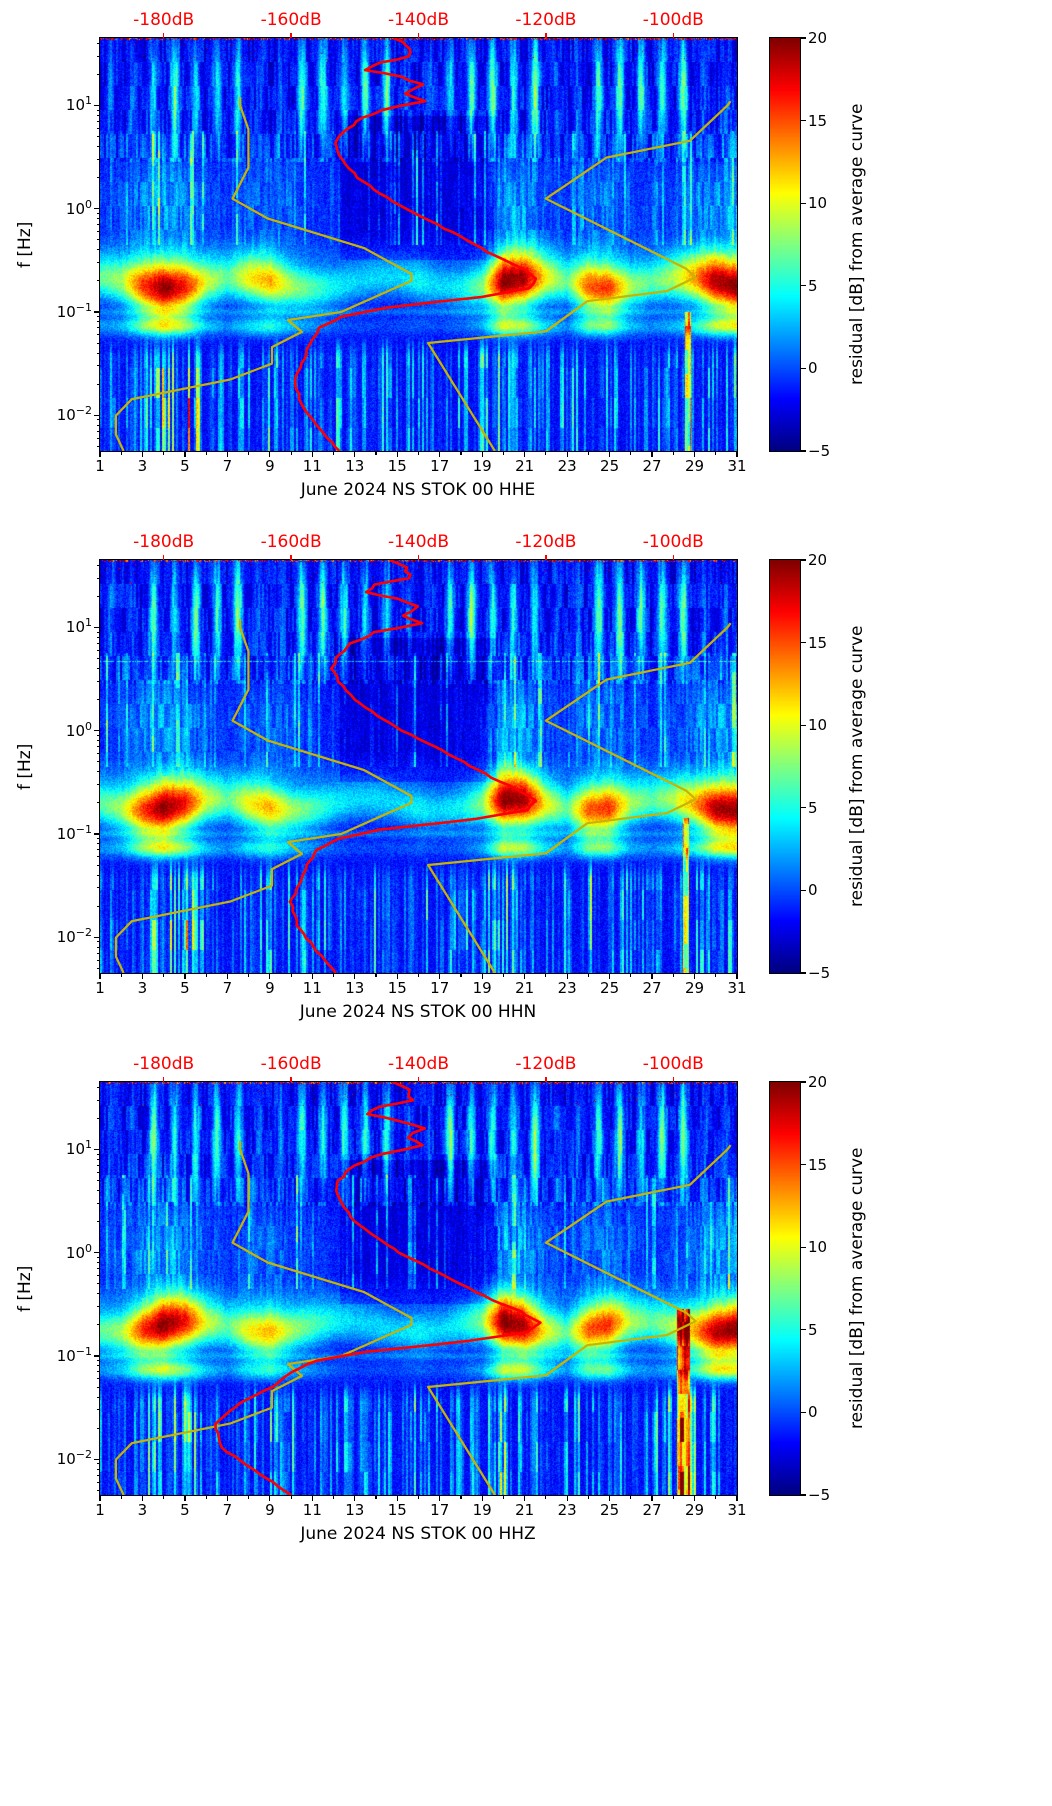  I want to click on spectrogram-heatmap, so click(418, 766).